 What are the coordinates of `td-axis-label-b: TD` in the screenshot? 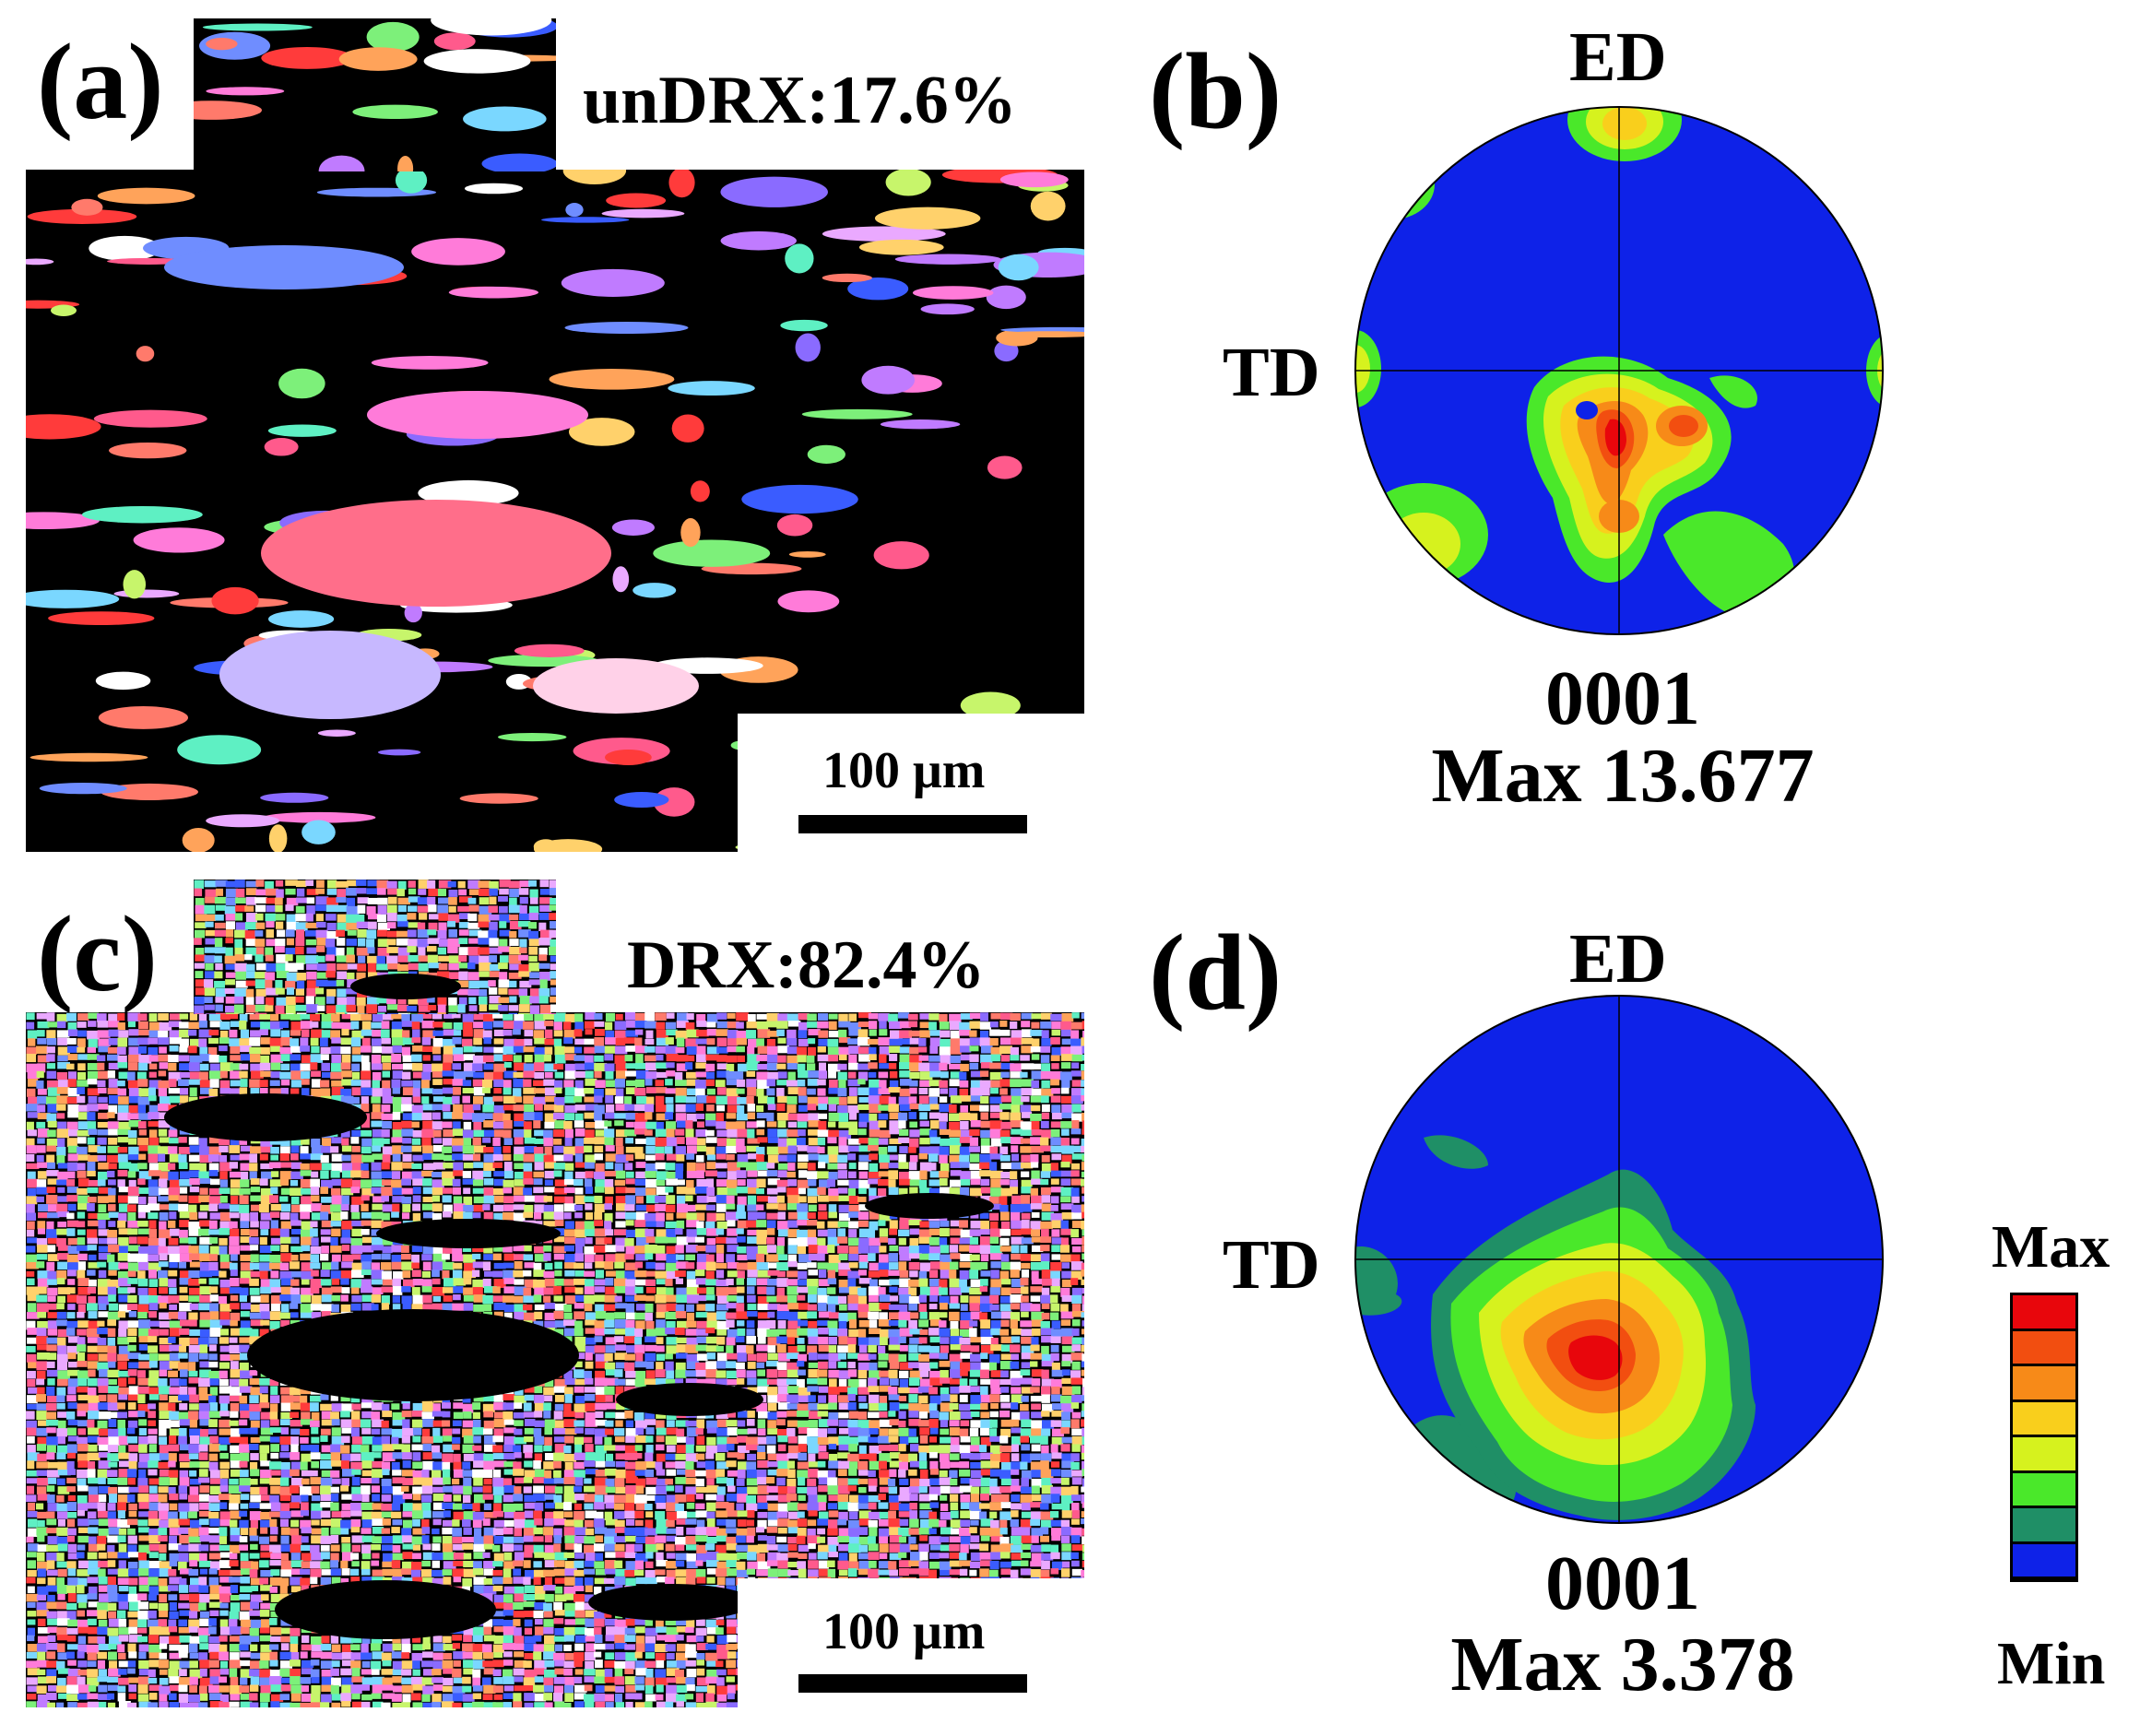 It's located at (1272, 372).